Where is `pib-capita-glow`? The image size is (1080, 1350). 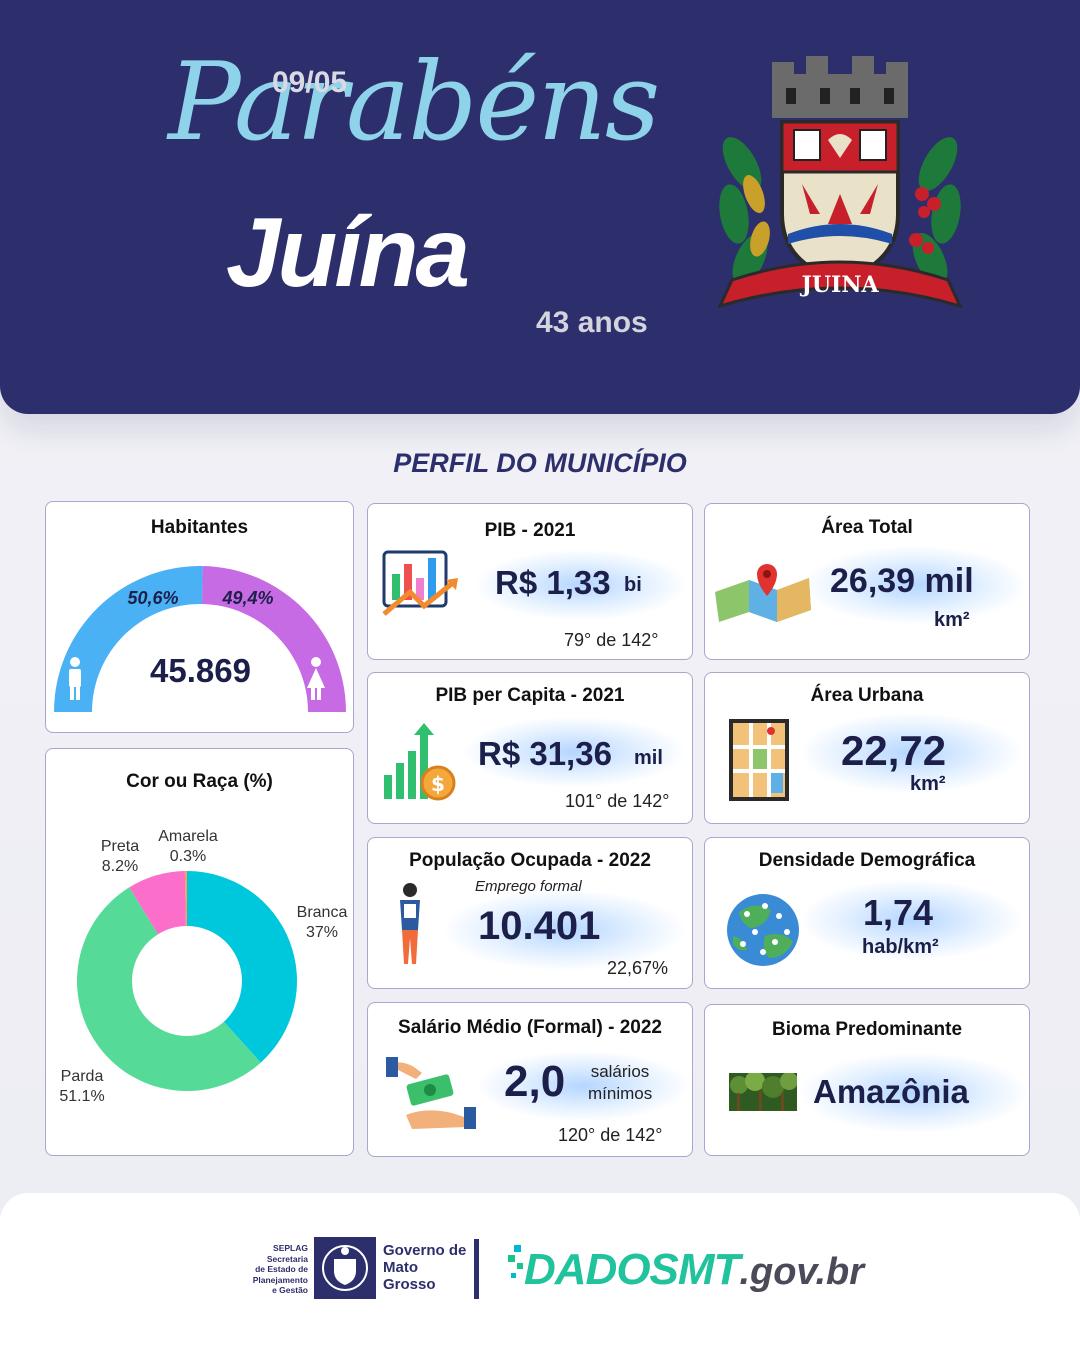
pib-capita-glow is located at coordinates (574, 752).